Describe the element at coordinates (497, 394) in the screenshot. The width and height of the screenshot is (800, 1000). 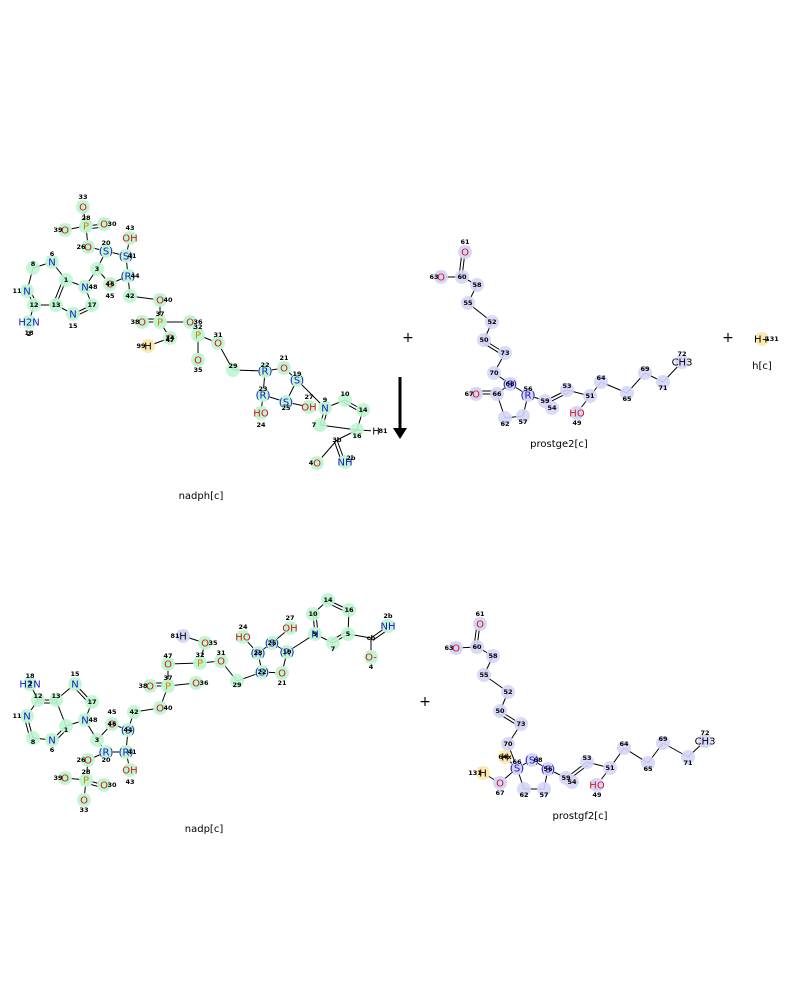
I see `prostge2-atom-number: 66` at that location.